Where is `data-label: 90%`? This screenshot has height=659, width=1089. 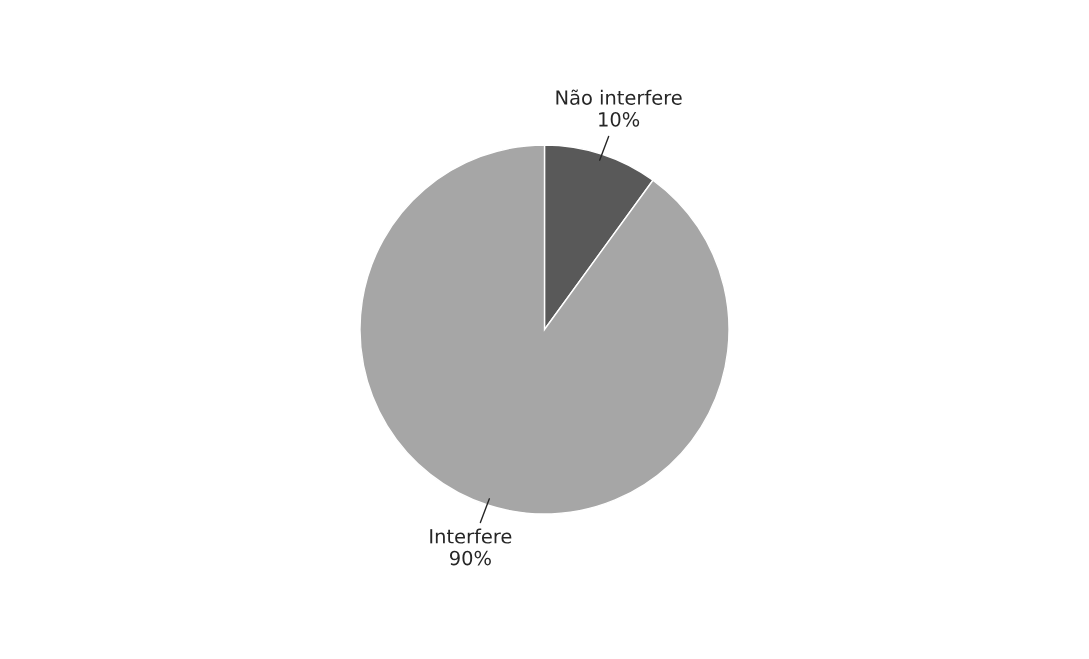
data-label: 90% is located at coordinates (470, 558).